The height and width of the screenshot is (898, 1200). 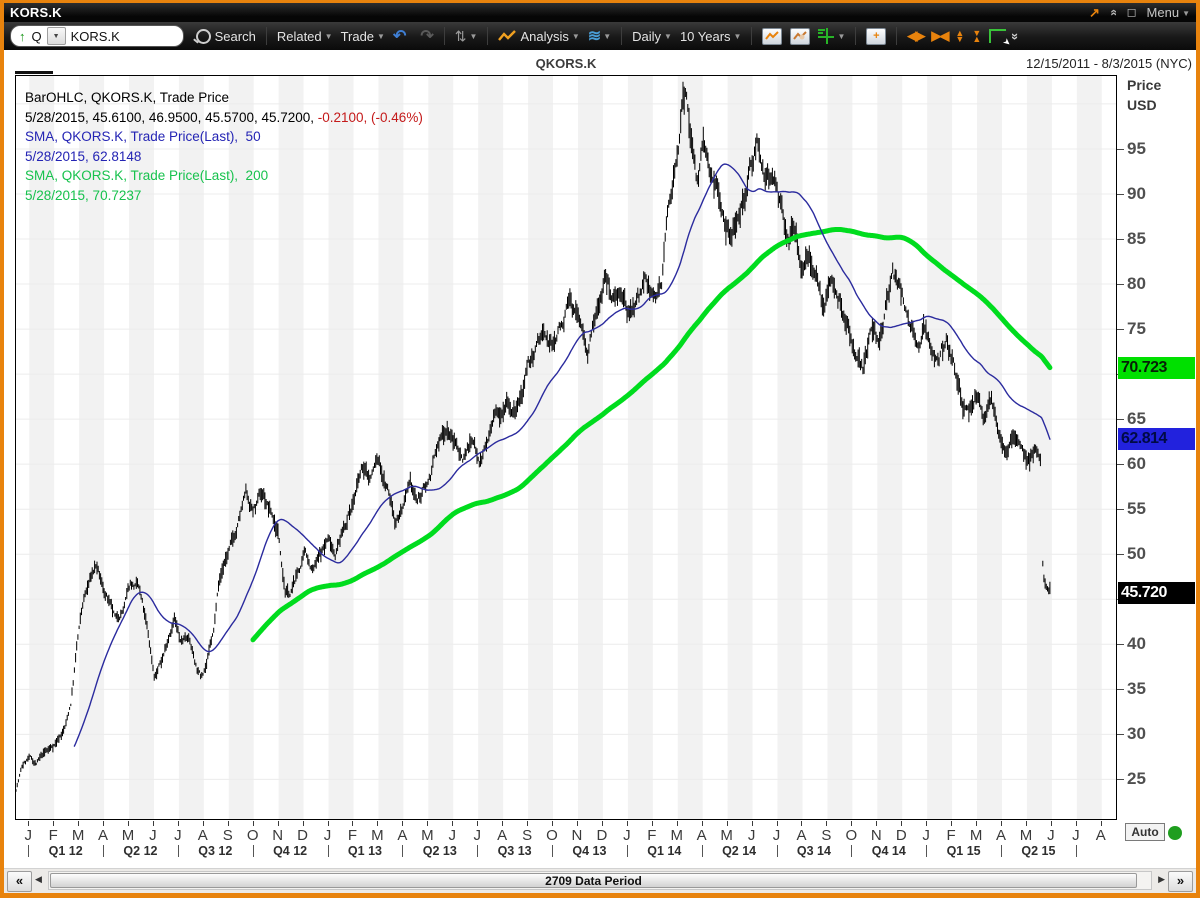 I want to click on crosshair-button: ▼, so click(x=831, y=36).